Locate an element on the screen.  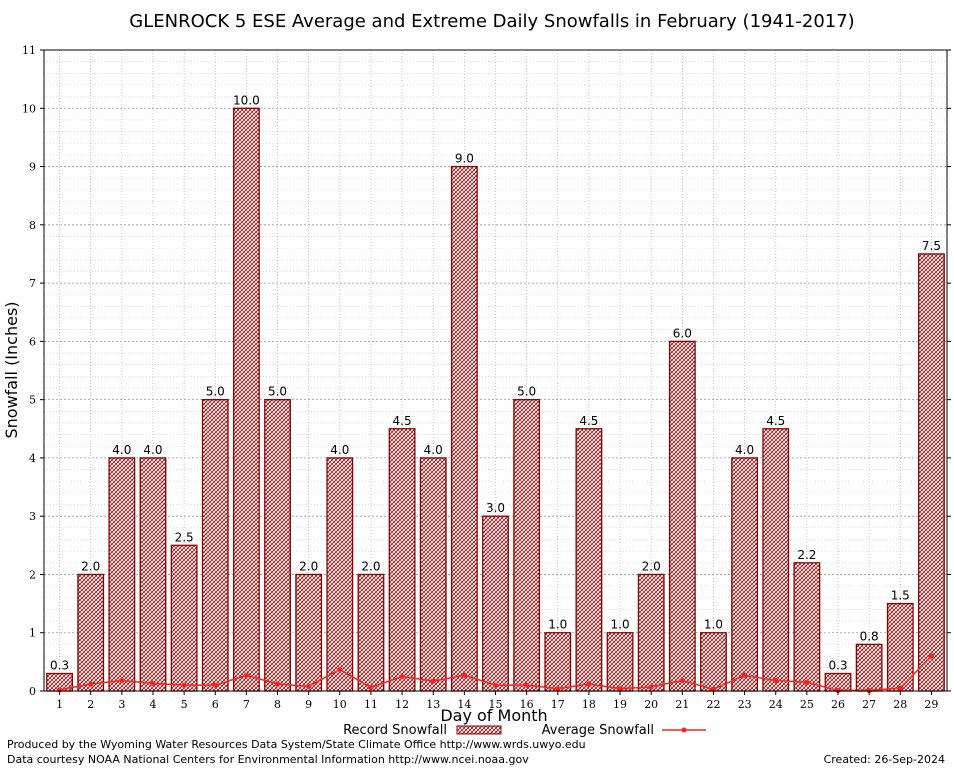
x-tick-label: 4 is located at coordinates (152, 704).